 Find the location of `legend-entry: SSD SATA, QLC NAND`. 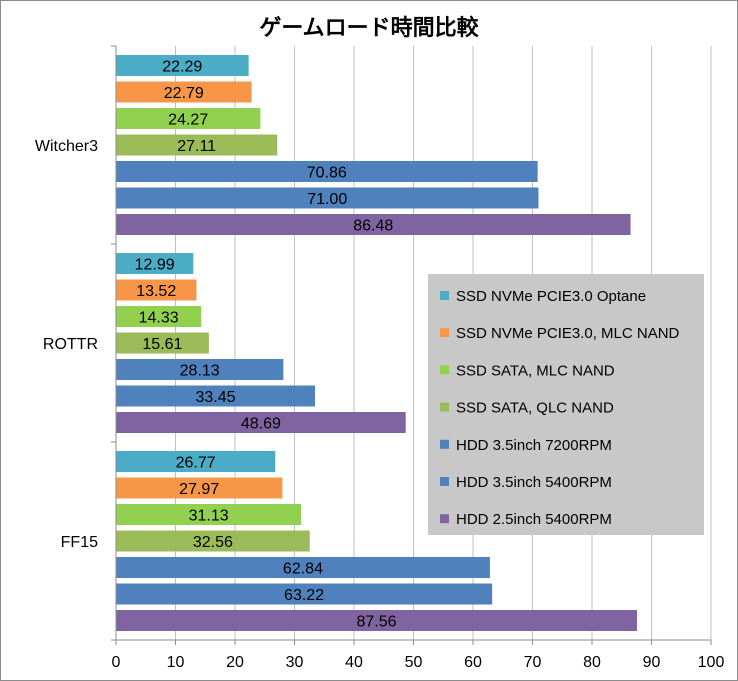

legend-entry: SSD SATA, QLC NAND is located at coordinates (535, 408).